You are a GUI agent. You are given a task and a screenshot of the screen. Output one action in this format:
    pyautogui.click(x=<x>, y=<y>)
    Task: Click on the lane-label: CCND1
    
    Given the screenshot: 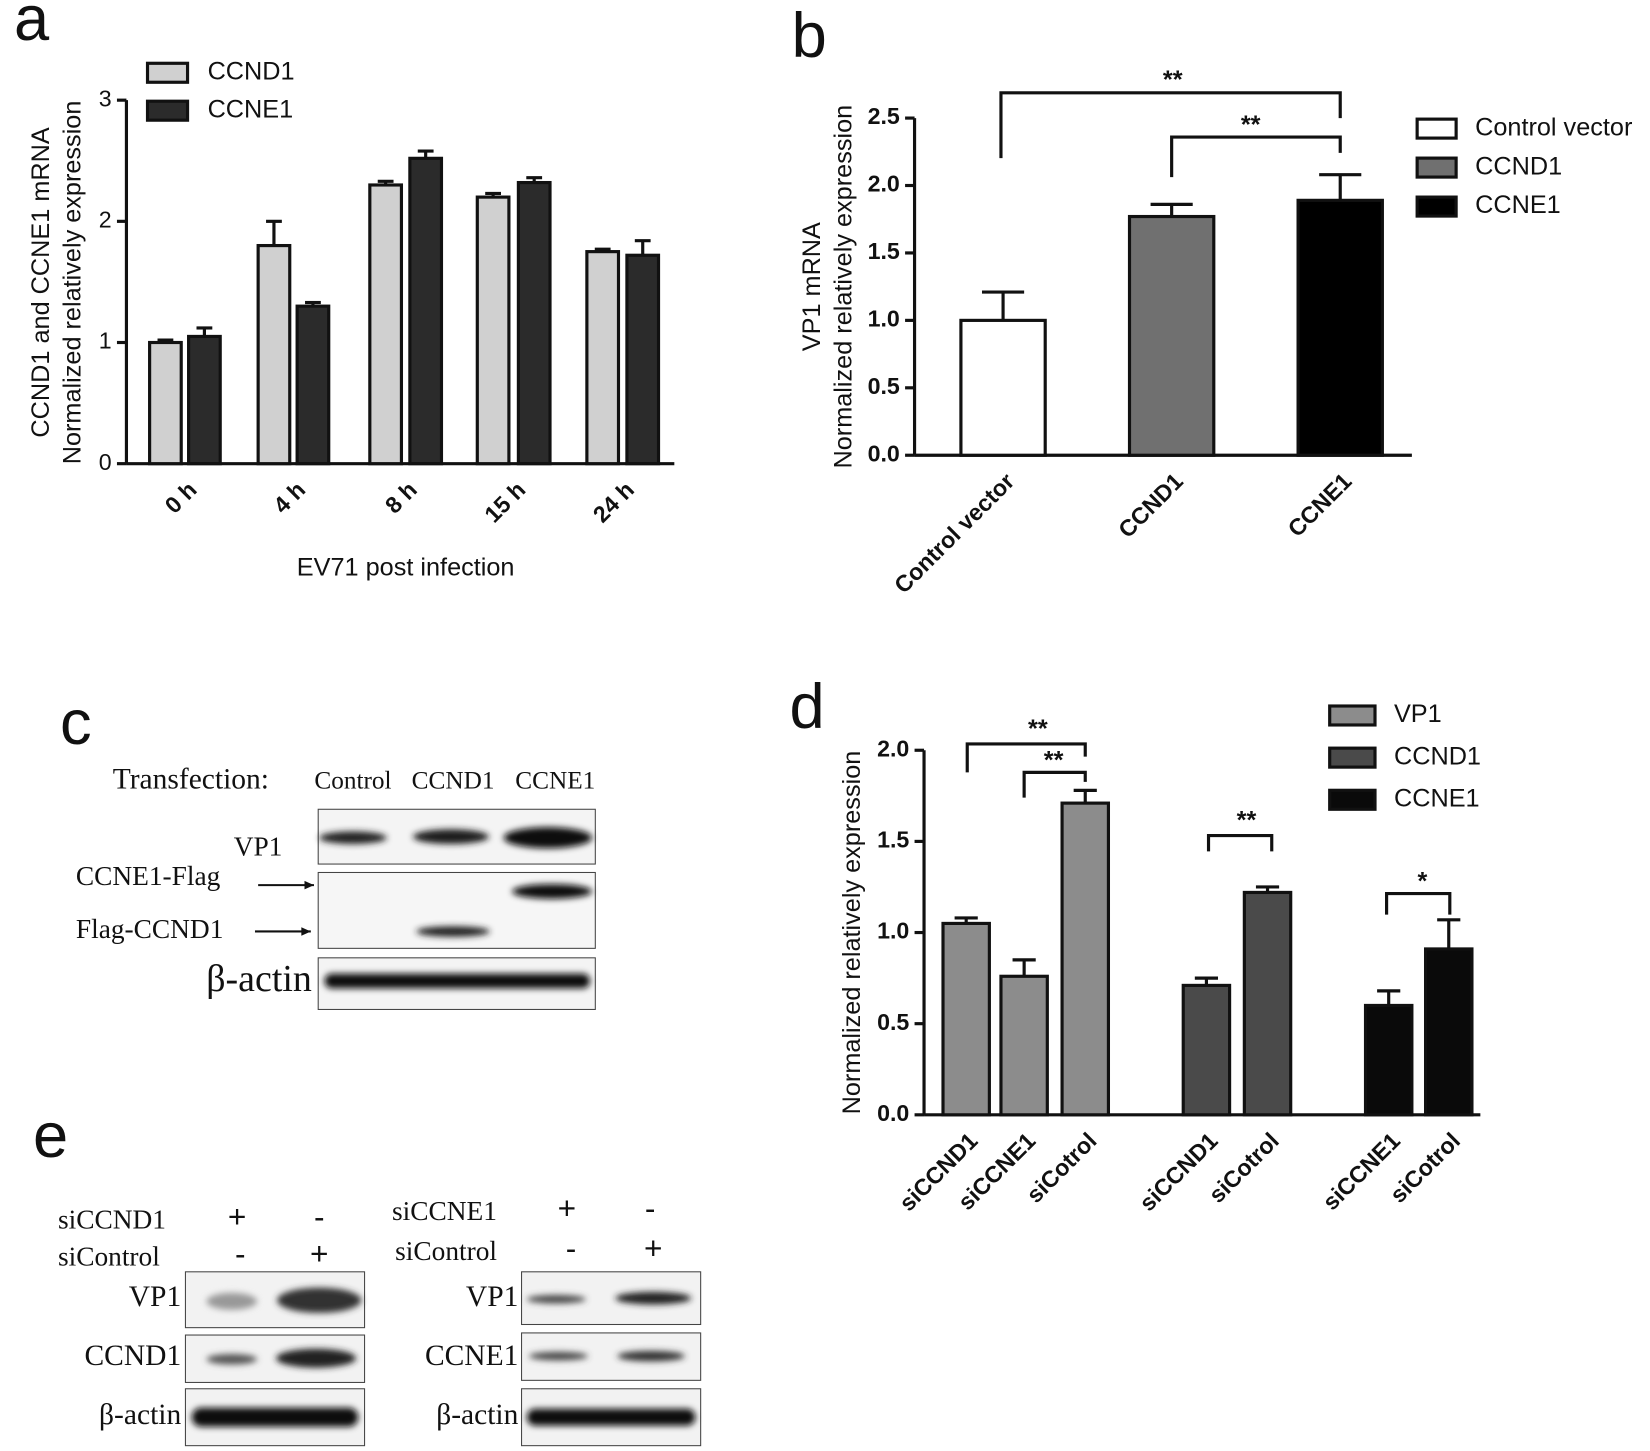 What is the action you would take?
    pyautogui.click(x=453, y=781)
    